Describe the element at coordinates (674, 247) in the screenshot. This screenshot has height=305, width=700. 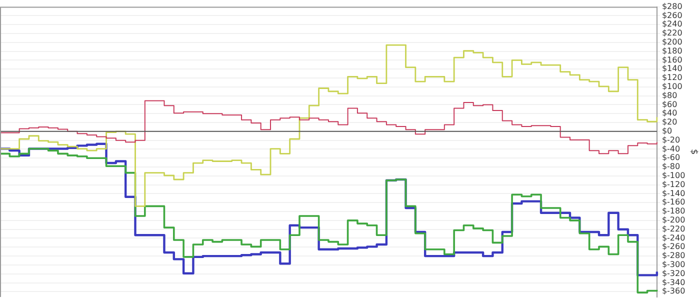
I see `y-tick-label: $-260` at that location.